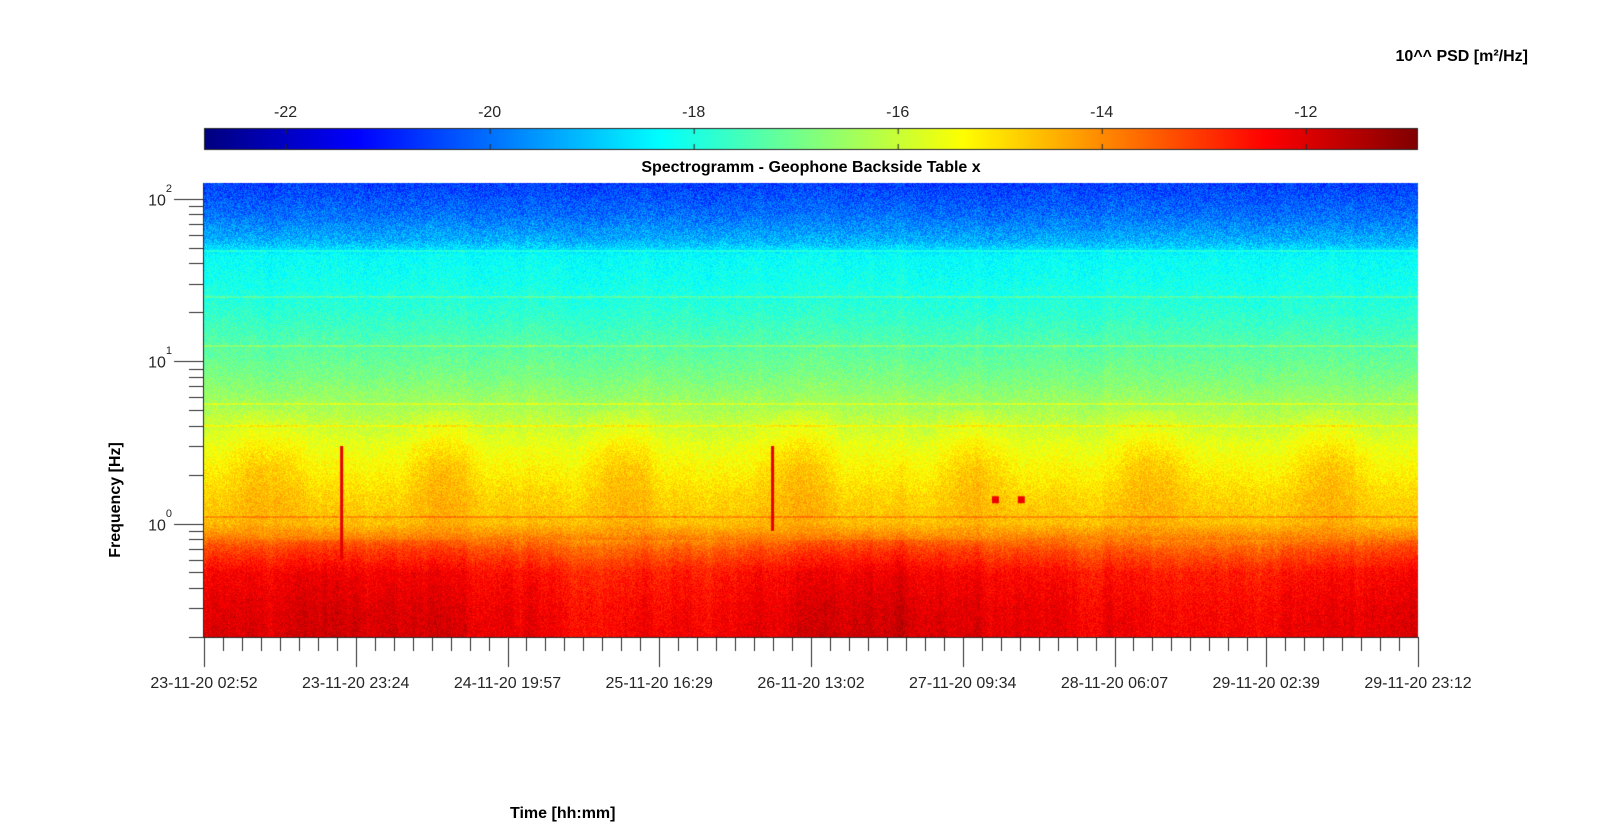 This screenshot has height=838, width=1597. I want to click on y-tick-label: 10², so click(160, 196).